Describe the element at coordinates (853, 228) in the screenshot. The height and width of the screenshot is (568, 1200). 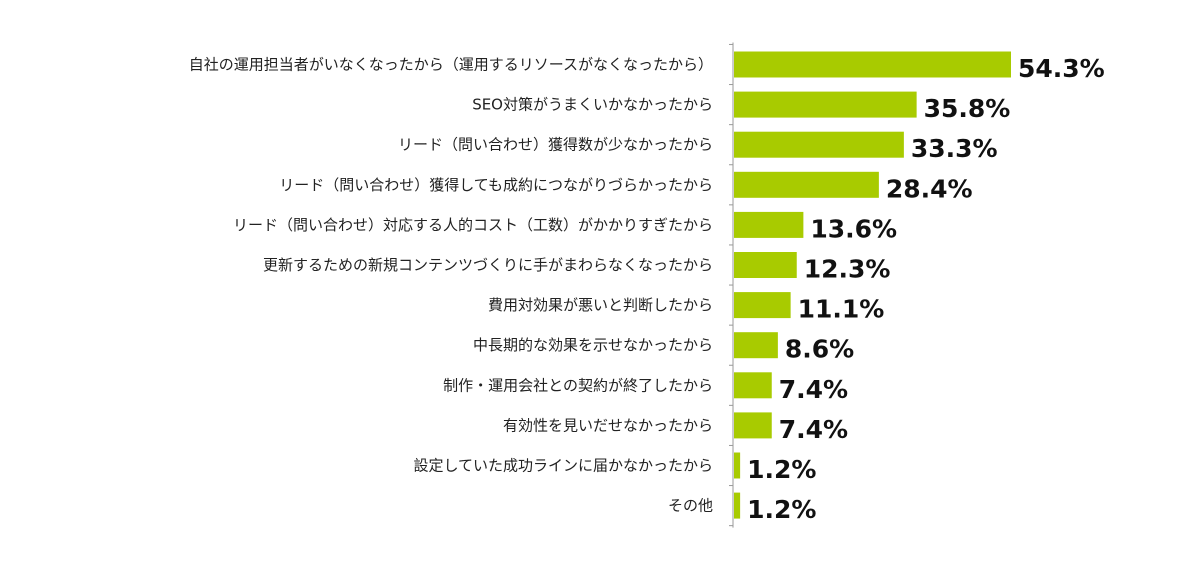
I see `value-label: 13.6%` at that location.